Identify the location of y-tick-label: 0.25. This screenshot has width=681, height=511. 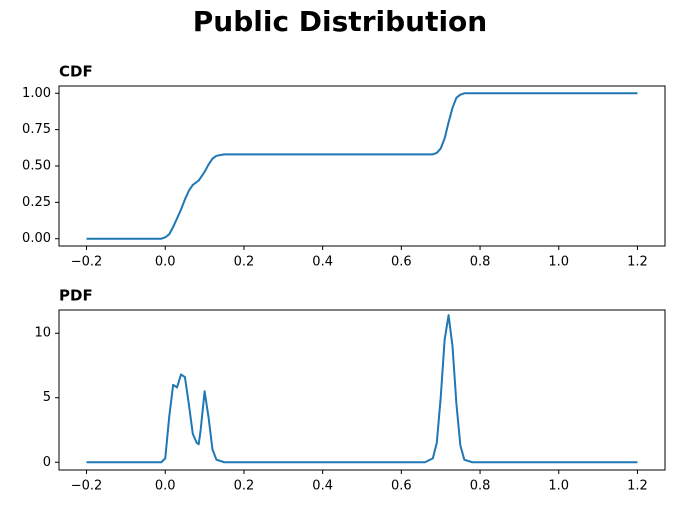
(36, 202).